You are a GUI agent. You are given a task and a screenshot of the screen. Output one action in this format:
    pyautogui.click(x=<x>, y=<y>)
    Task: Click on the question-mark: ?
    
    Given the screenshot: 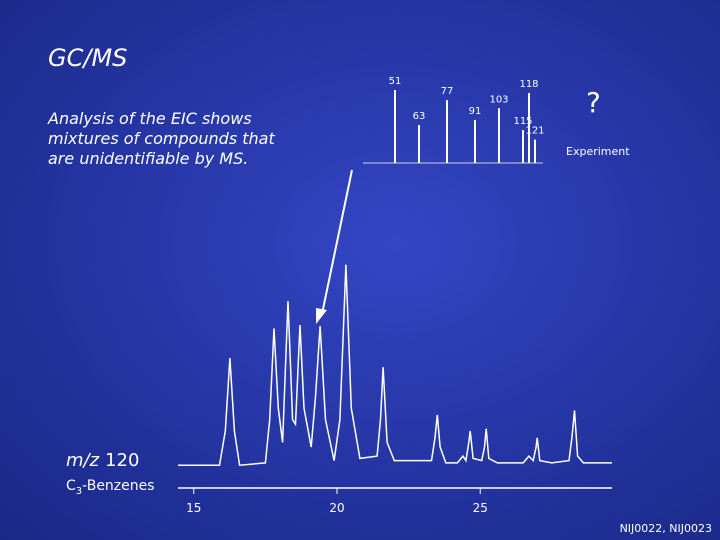 What is the action you would take?
    pyautogui.click(x=593, y=102)
    